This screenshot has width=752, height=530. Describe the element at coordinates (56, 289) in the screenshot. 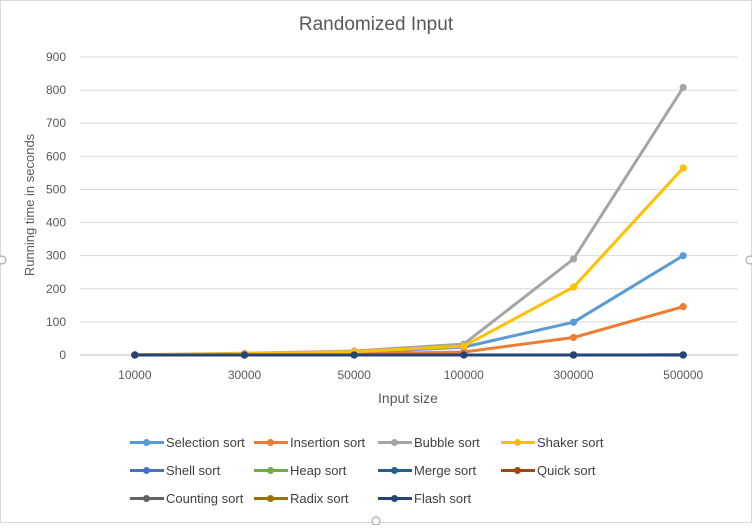

I see `y-tick-label: 200` at that location.